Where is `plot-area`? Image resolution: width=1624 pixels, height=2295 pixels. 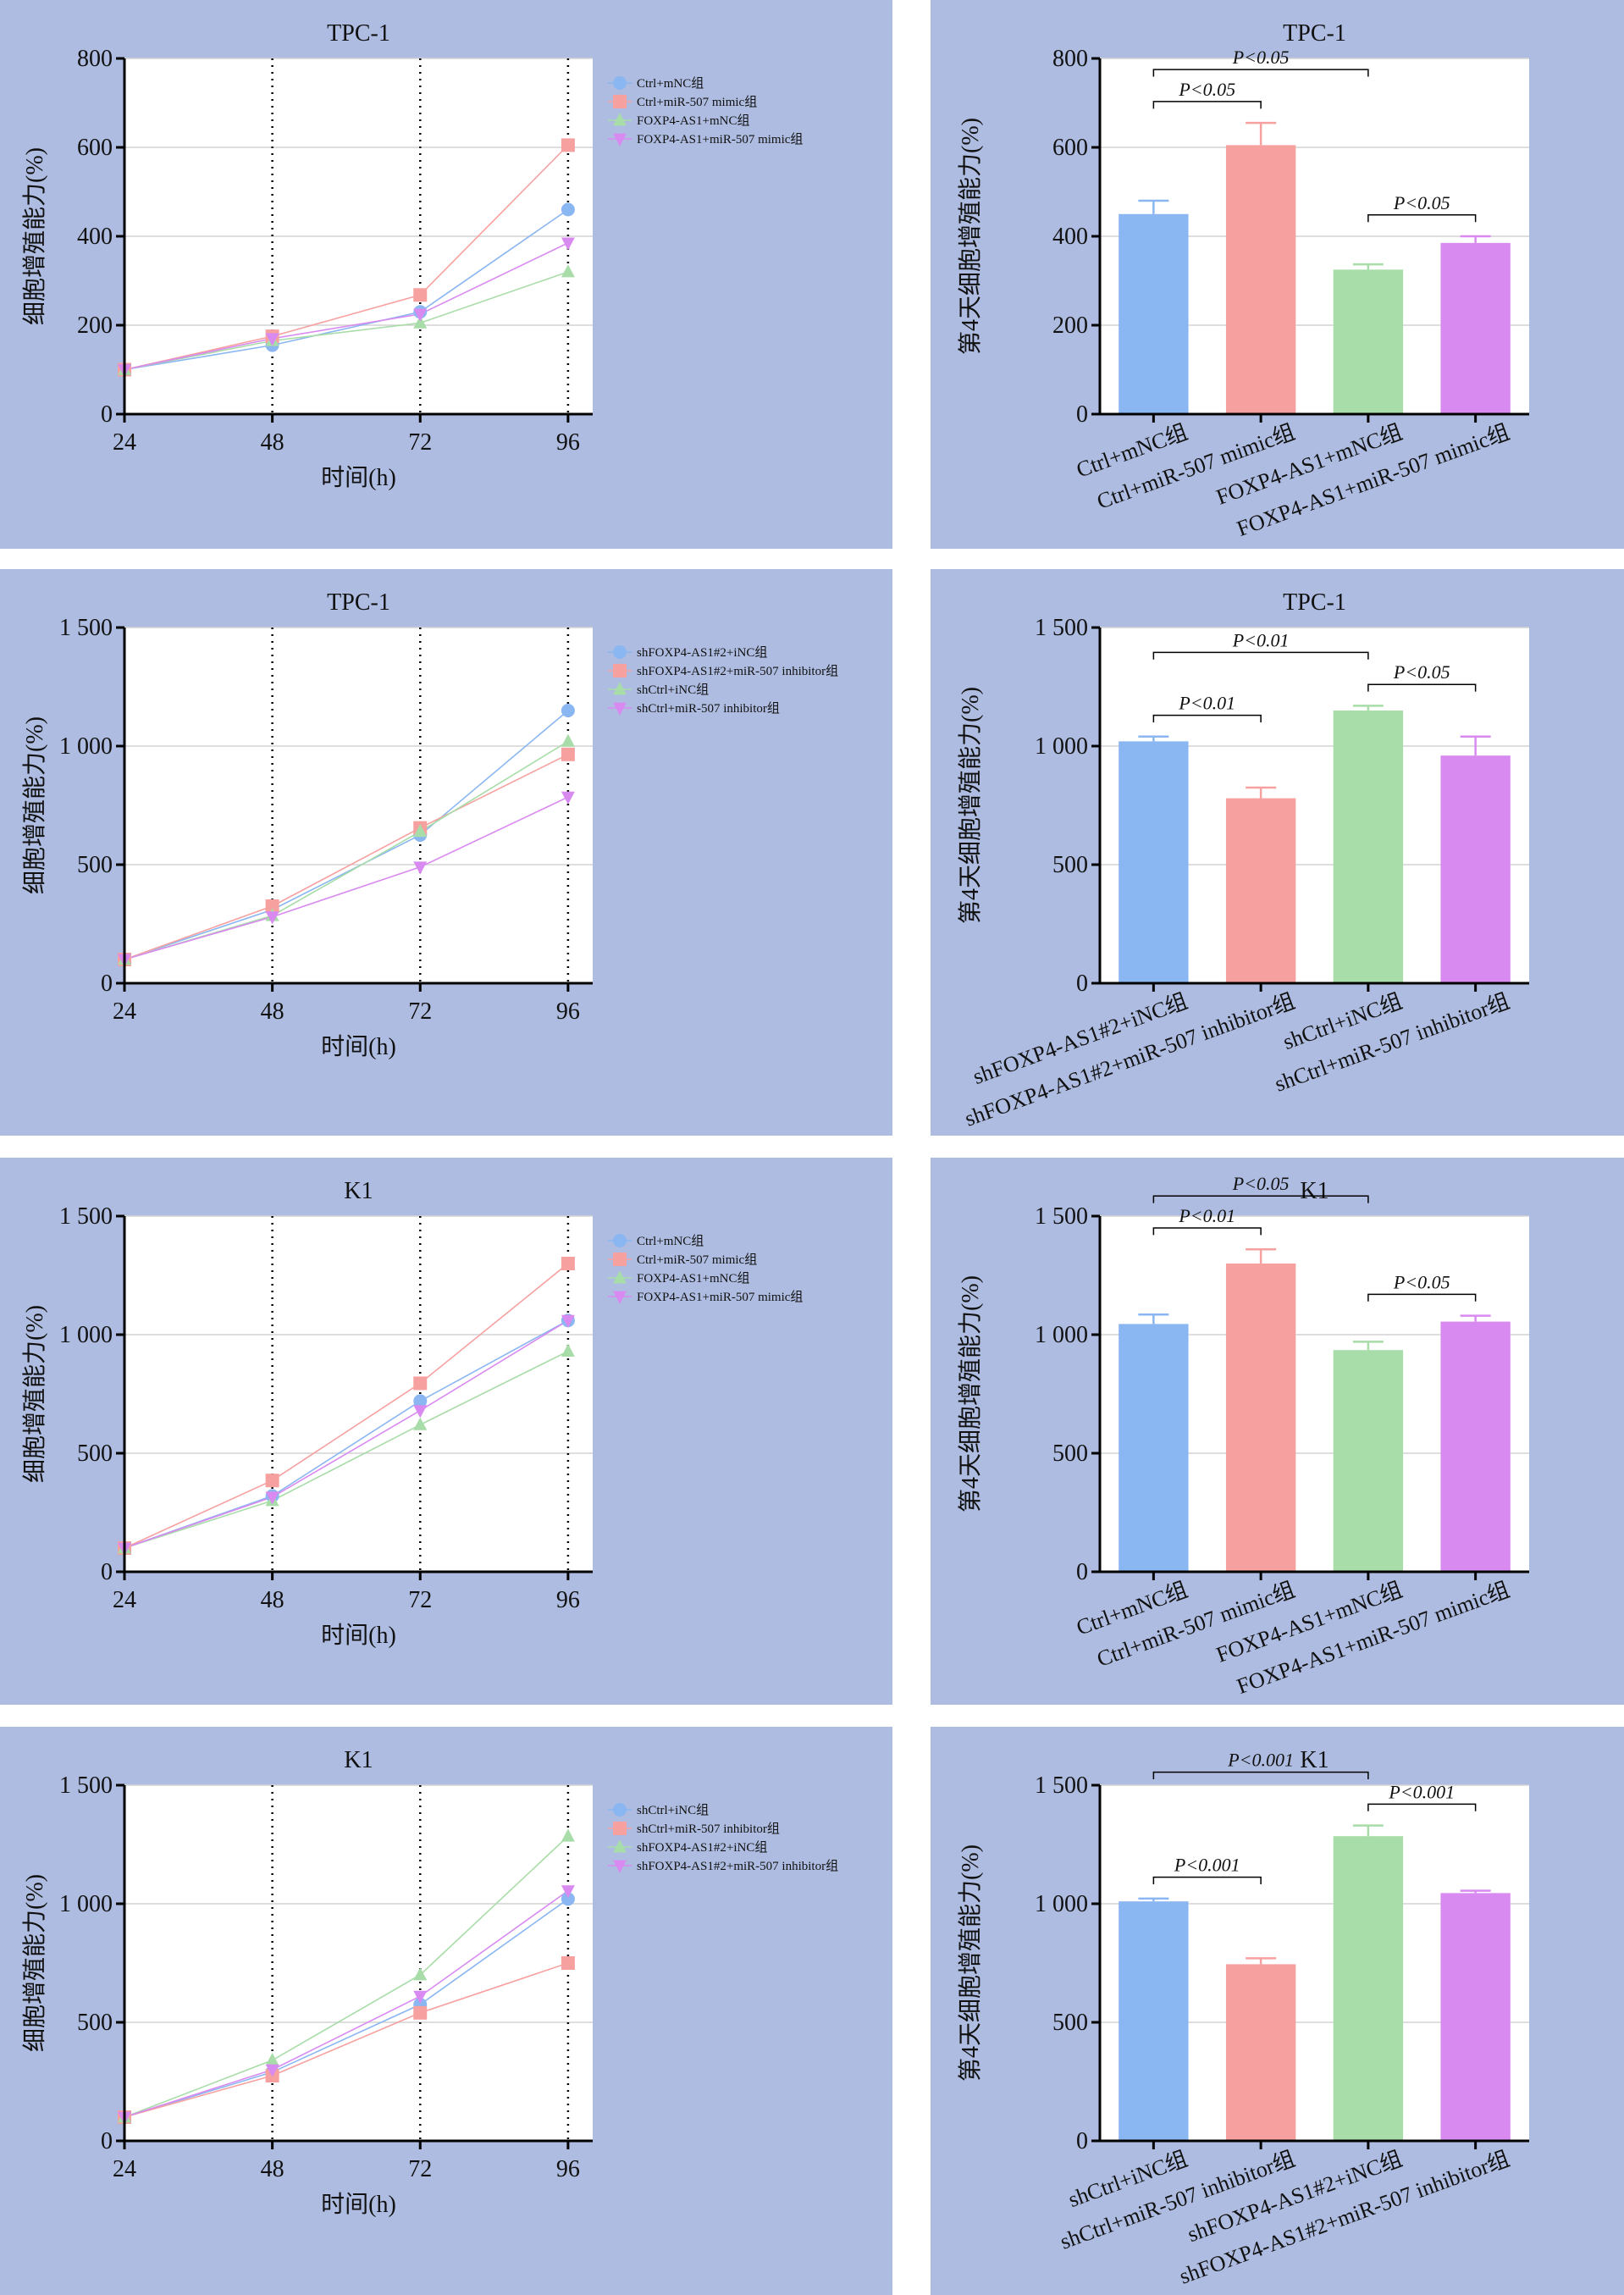
plot-area is located at coordinates (358, 1394).